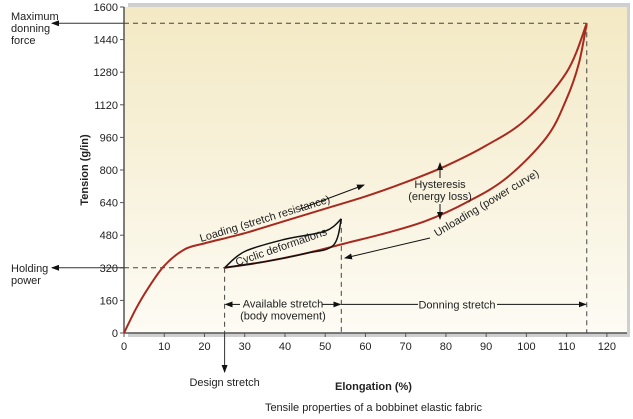 The width and height of the screenshot is (633, 419). I want to click on holding-label: Holding, so click(29, 269).